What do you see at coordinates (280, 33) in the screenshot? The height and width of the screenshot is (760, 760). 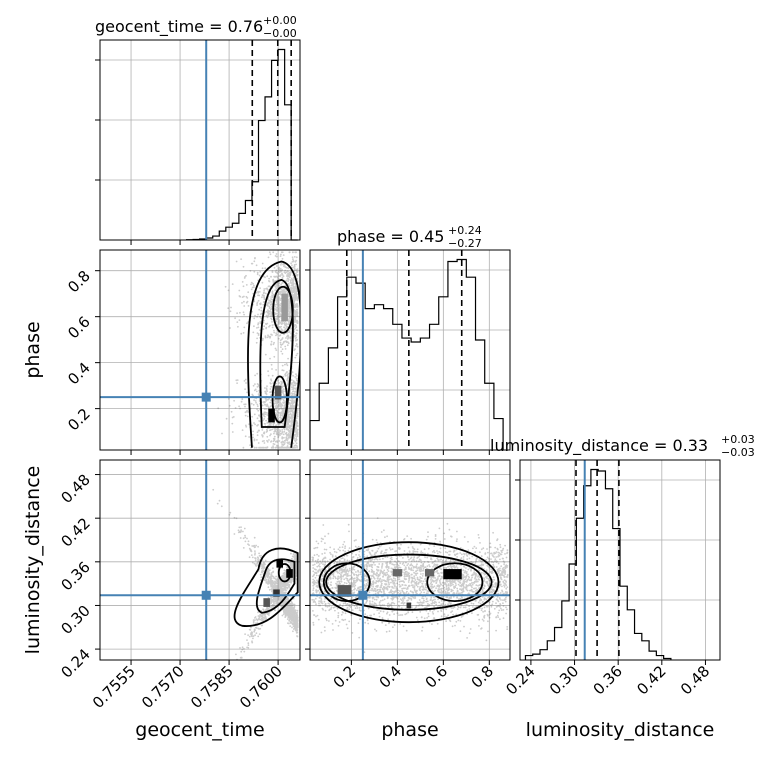 I see `title-geocent-time-minus: −0.00` at bounding box center [280, 33].